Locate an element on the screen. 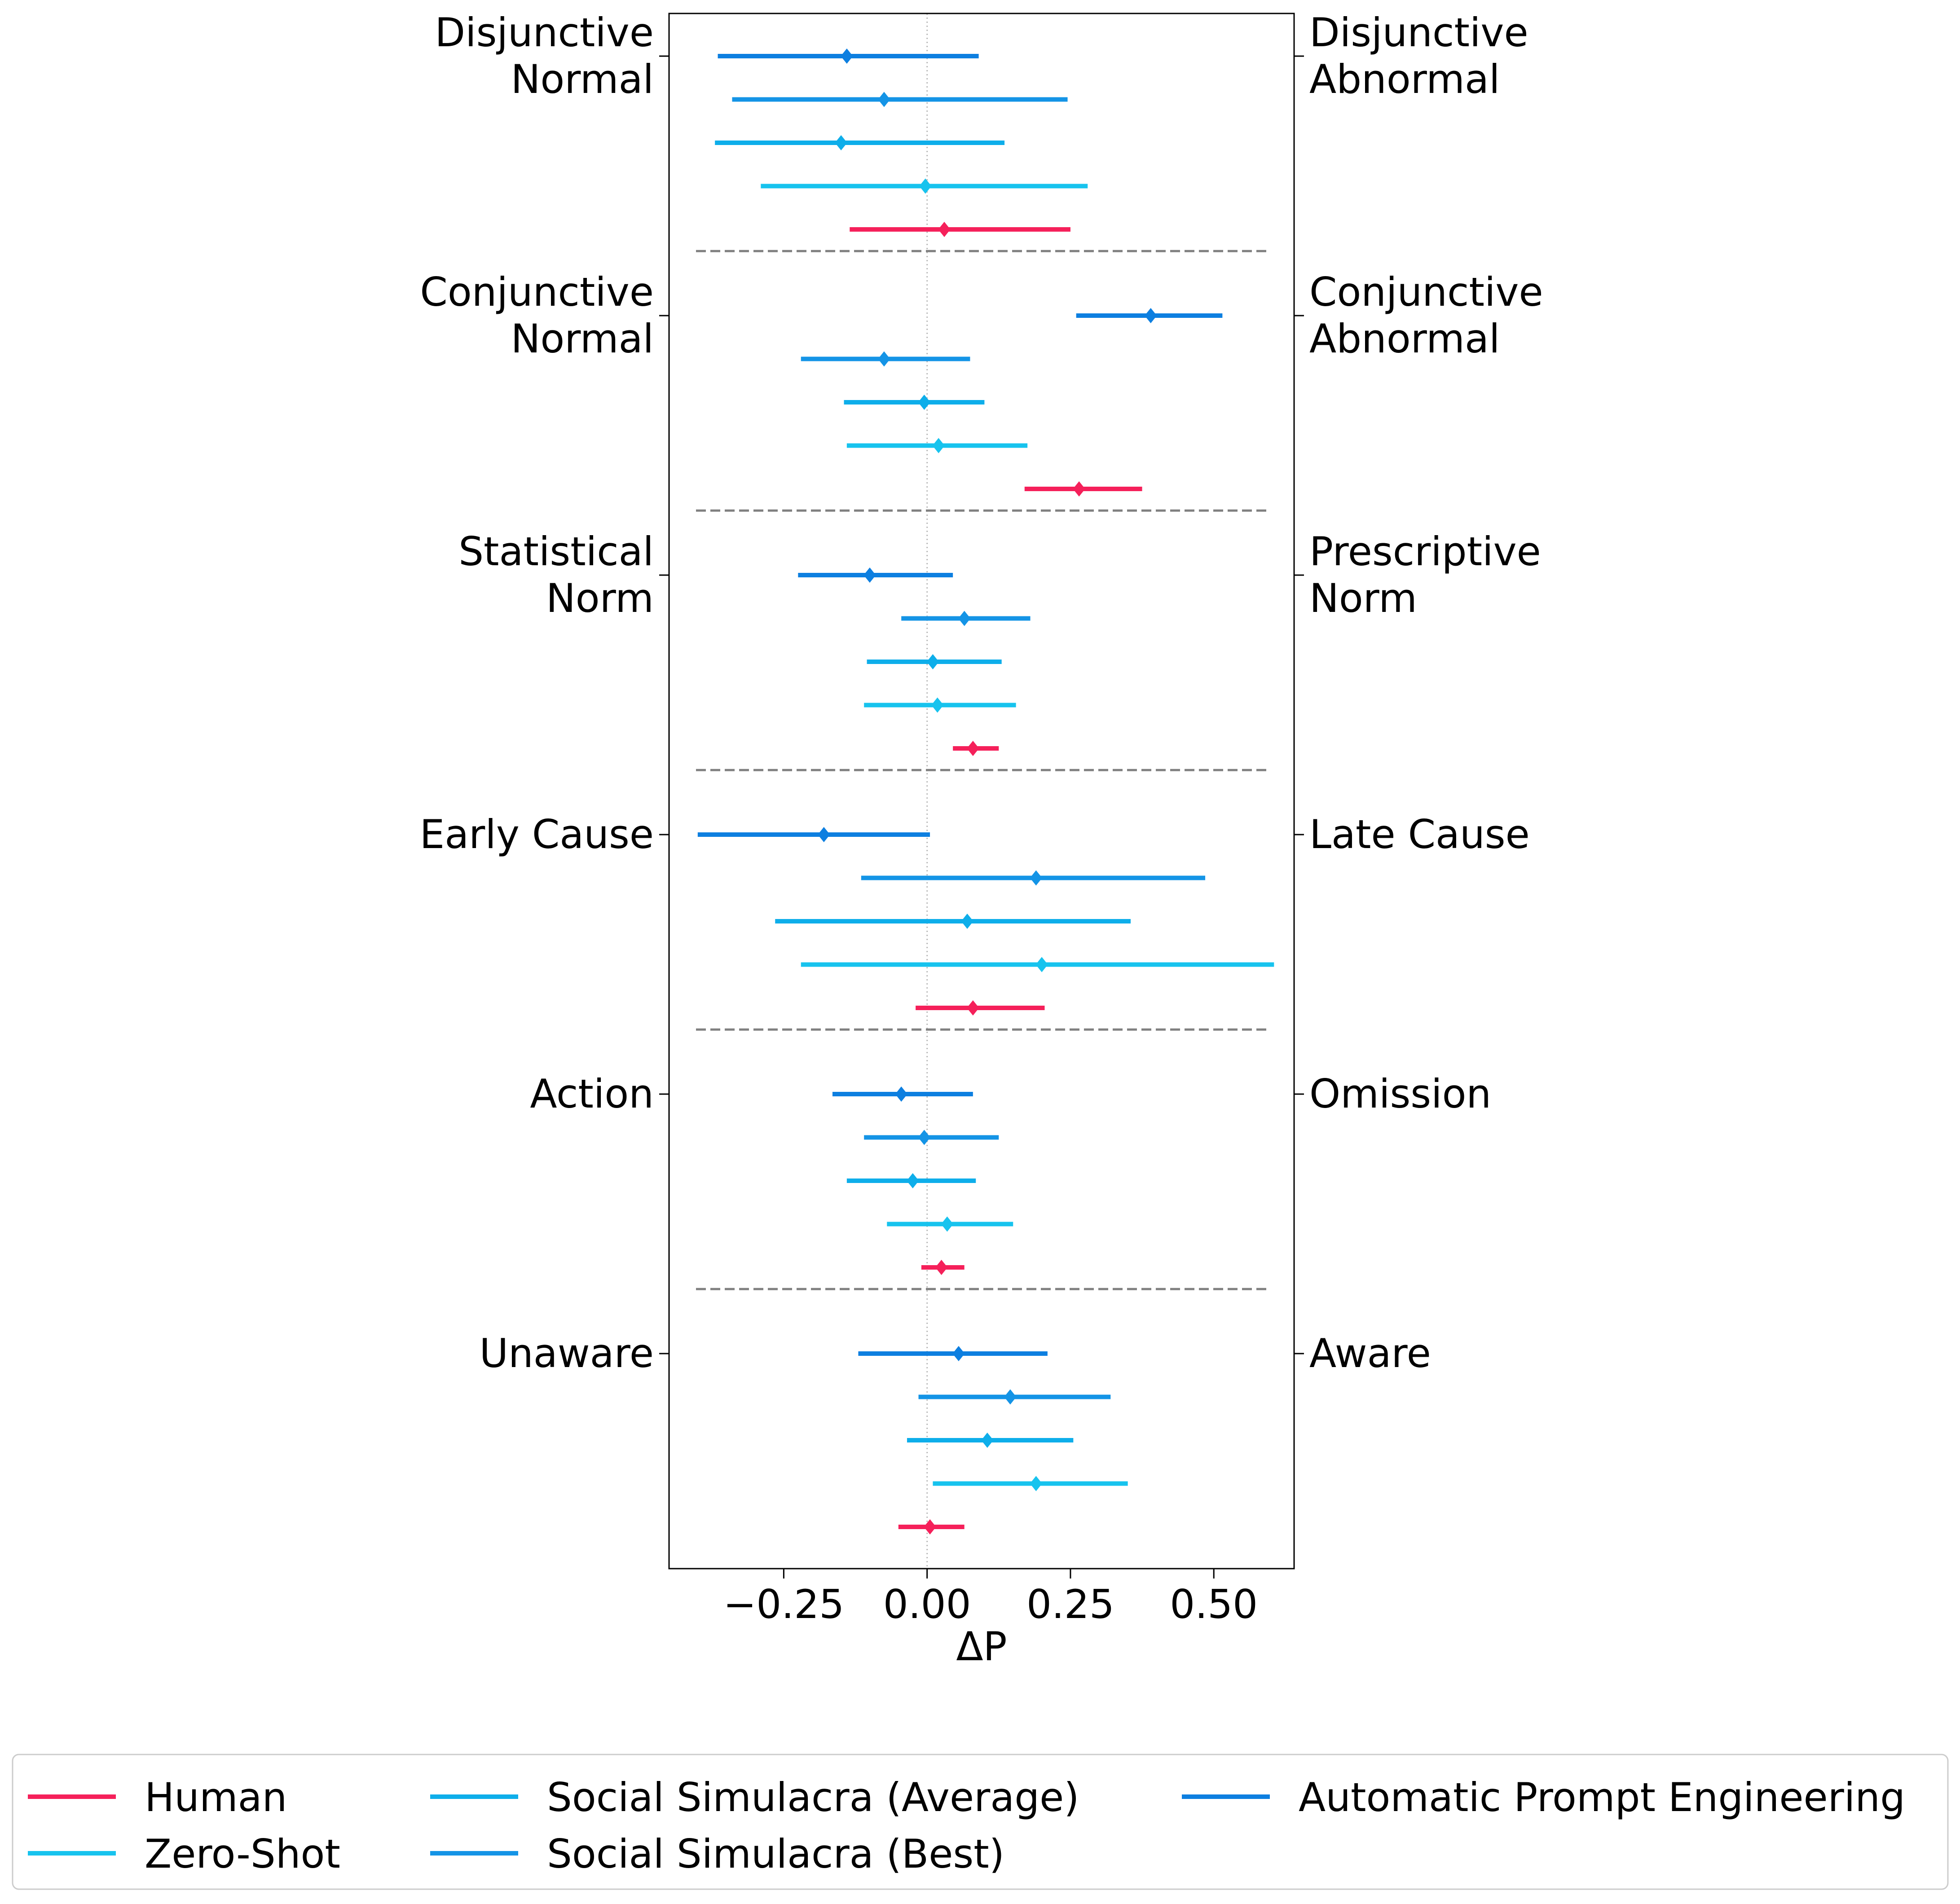 The height and width of the screenshot is (1904, 1960). left-group-label-line: Unaware is located at coordinates (567, 1353).